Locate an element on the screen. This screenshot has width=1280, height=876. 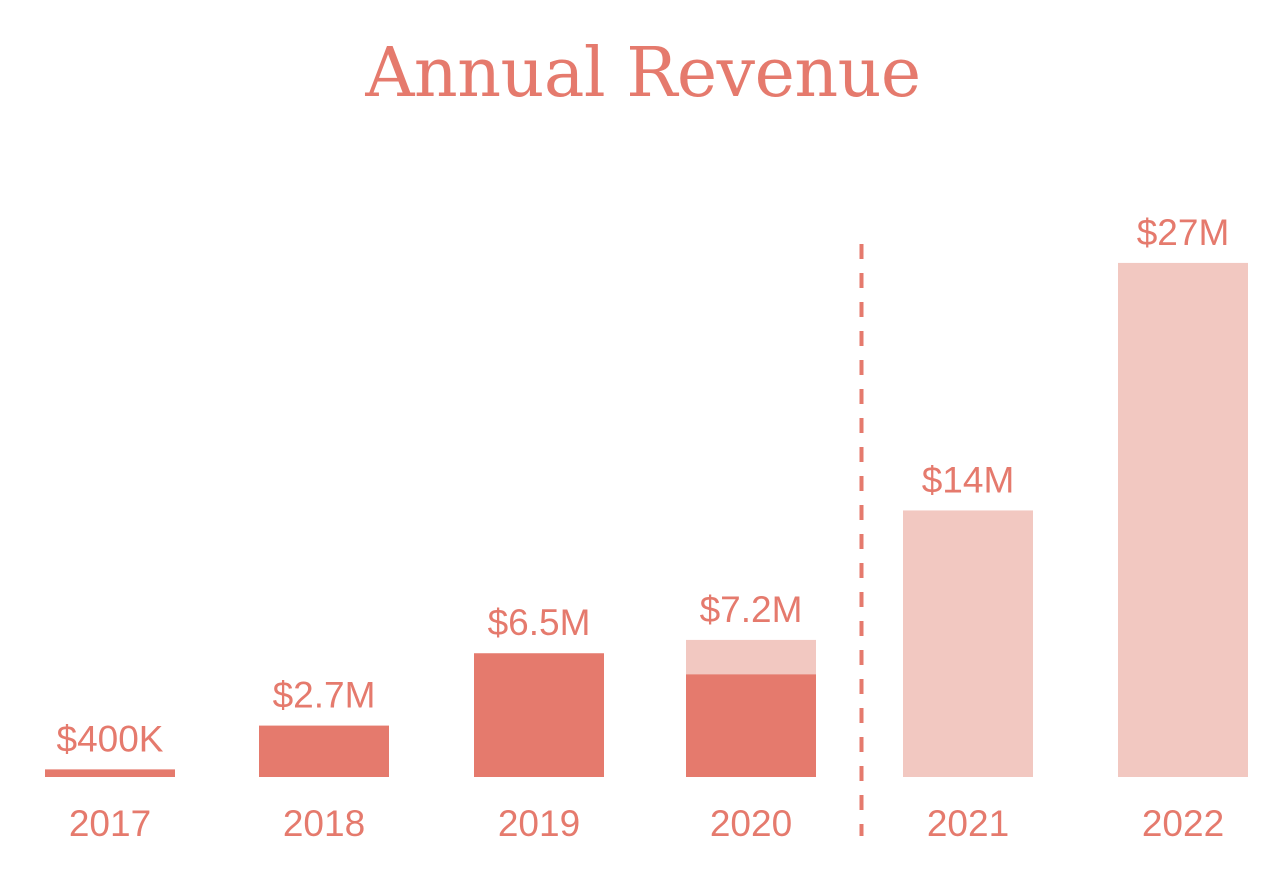
bar-2021-projected is located at coordinates (968, 643).